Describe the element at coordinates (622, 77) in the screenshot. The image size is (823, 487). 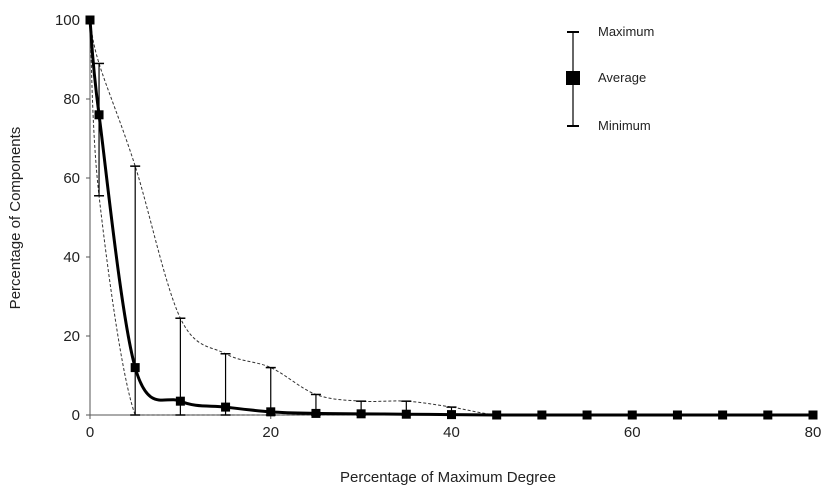
I see `legend-average-label: Average` at that location.